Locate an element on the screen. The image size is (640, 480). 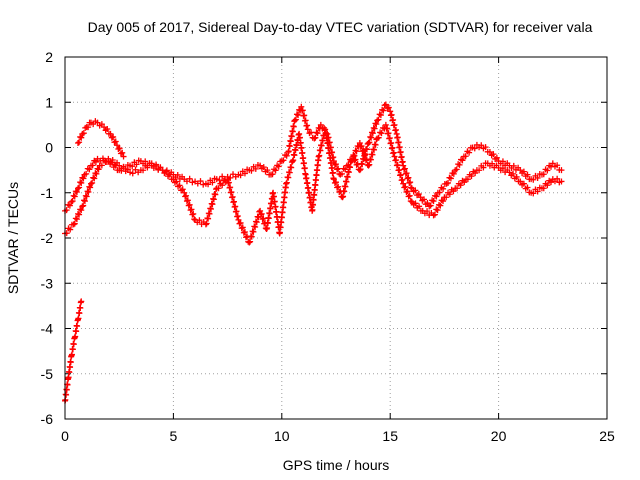
y-tick-label: 1 is located at coordinates (49, 102).